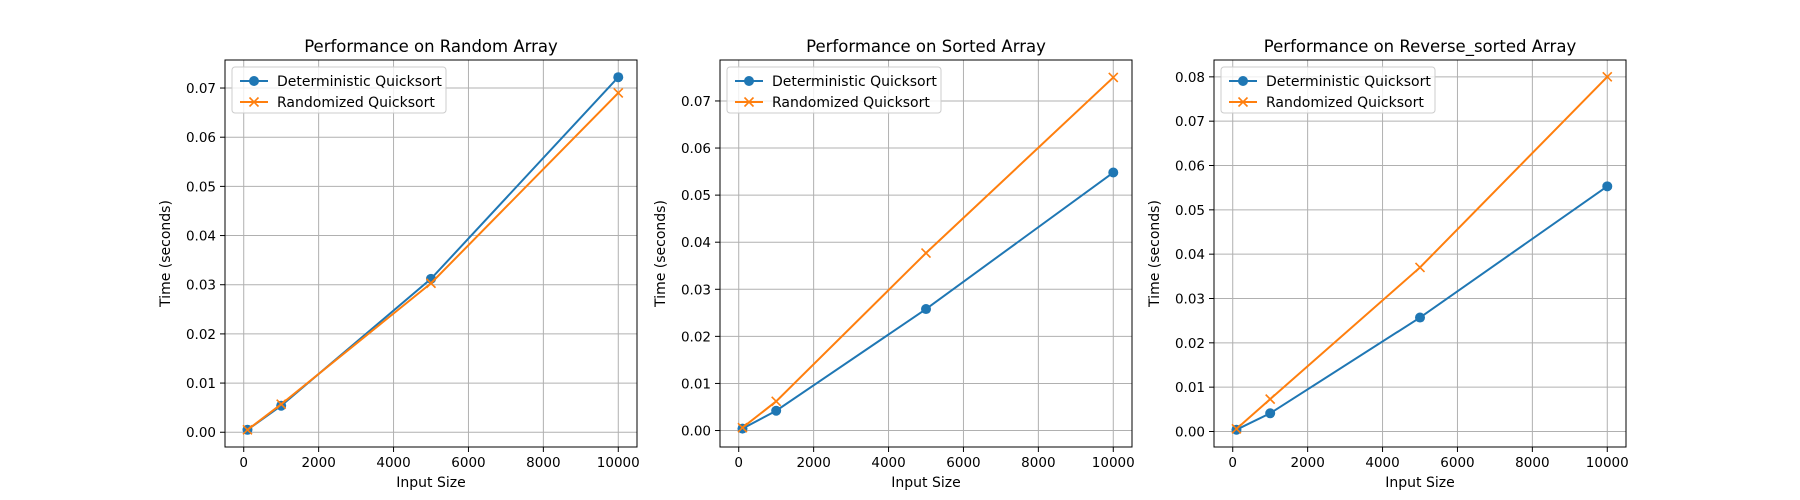 The image size is (1800, 500). Describe the element at coordinates (1190, 78) in the screenshot. I see `y-tick-label: 0.08` at that location.